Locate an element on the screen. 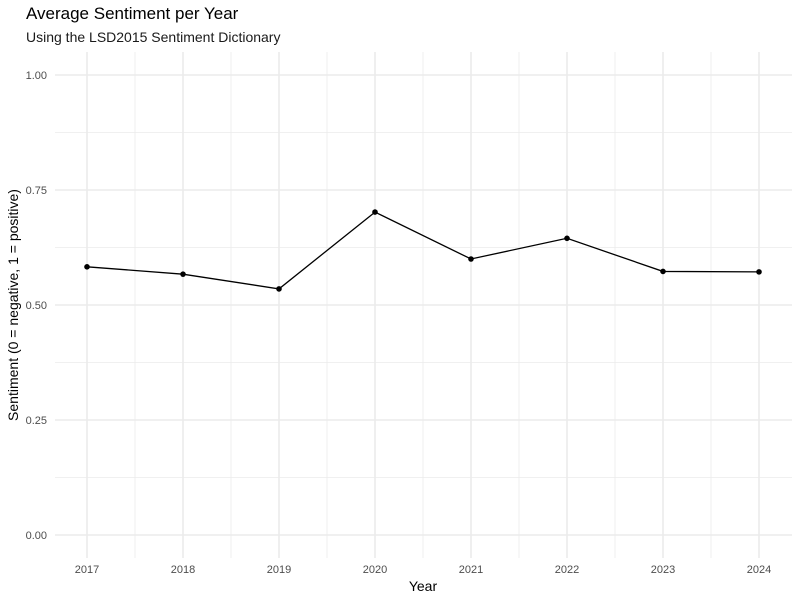 Image resolution: width=800 pixels, height=600 pixels. series-line is located at coordinates (423, 250).